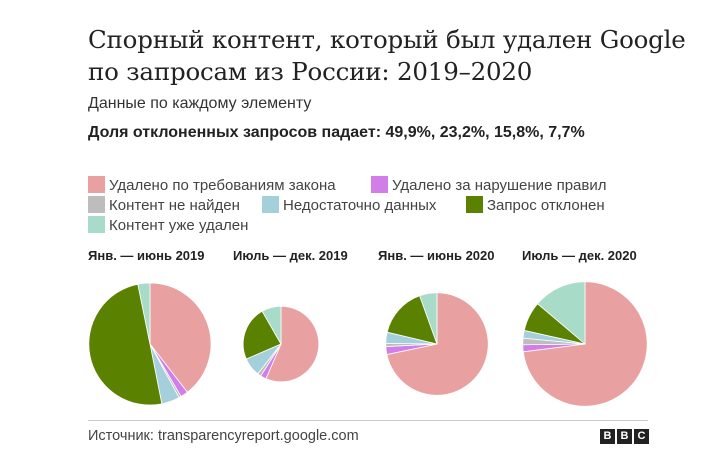  I want to click on legend-item-not-found: Контент не найден, so click(164, 205).